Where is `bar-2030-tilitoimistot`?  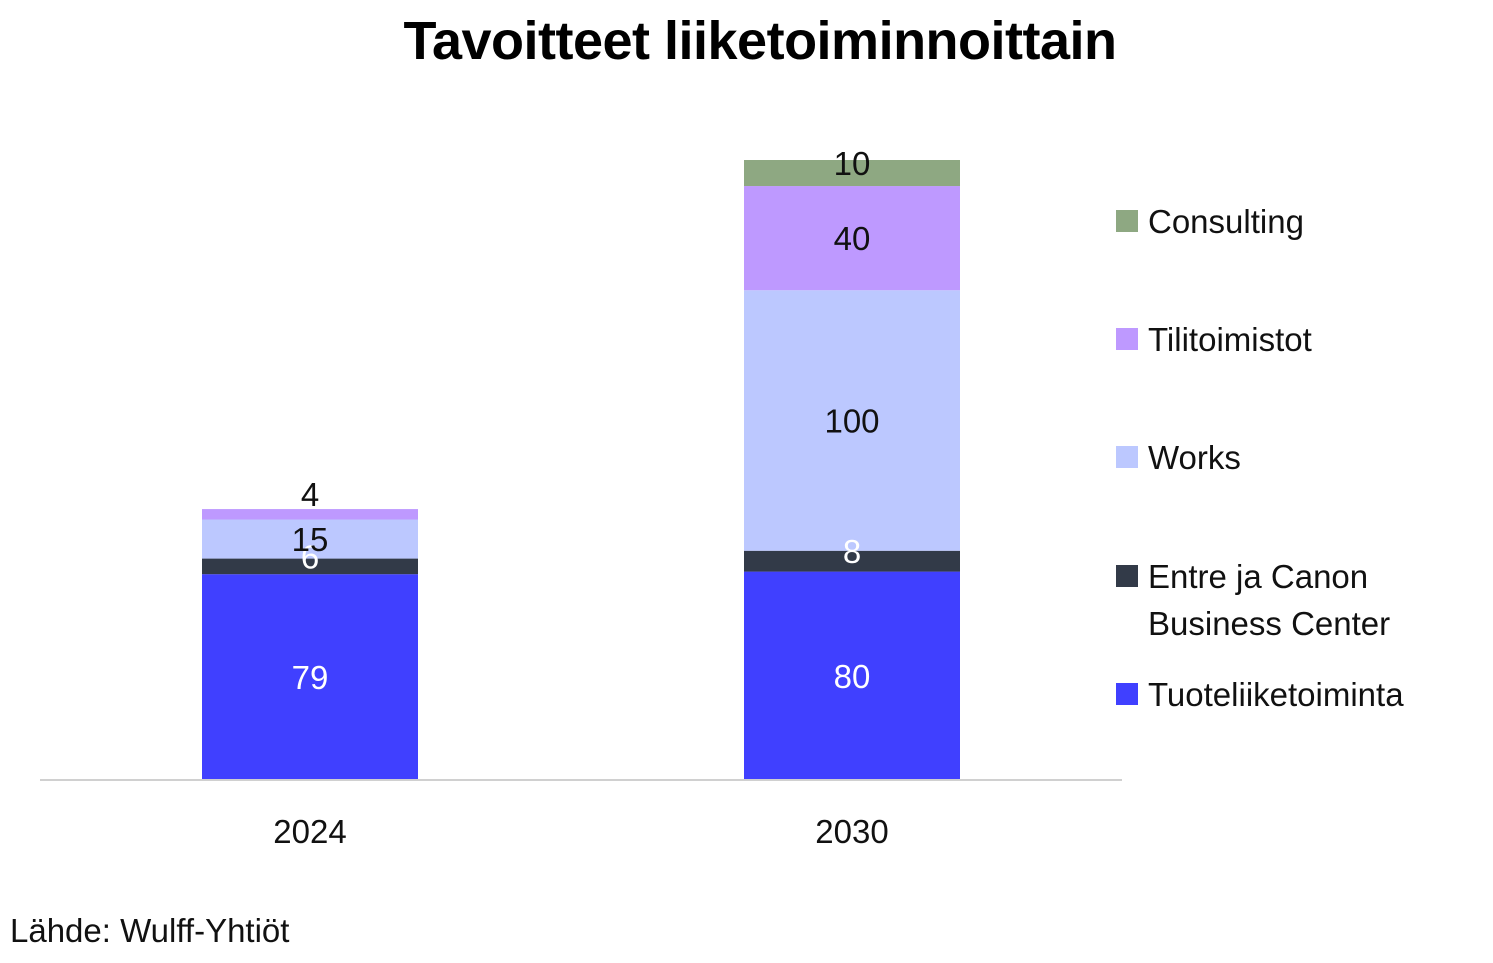 bar-2030-tilitoimistot is located at coordinates (852, 238).